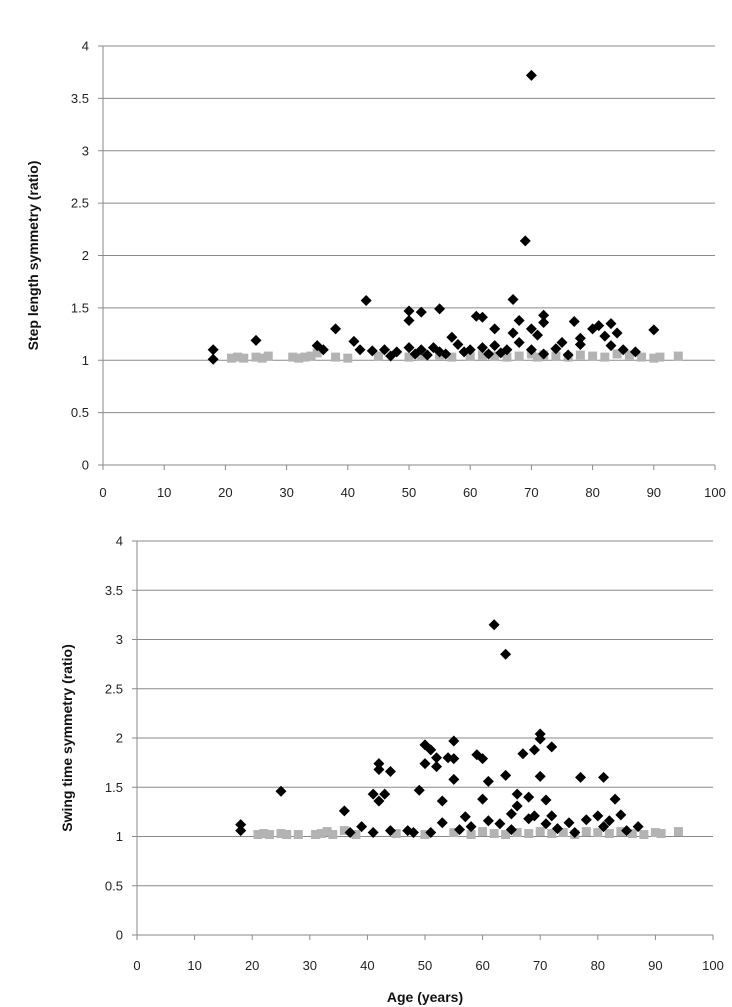 The image size is (732, 1007). I want to click on y-tick-label: 0, so click(119, 935).